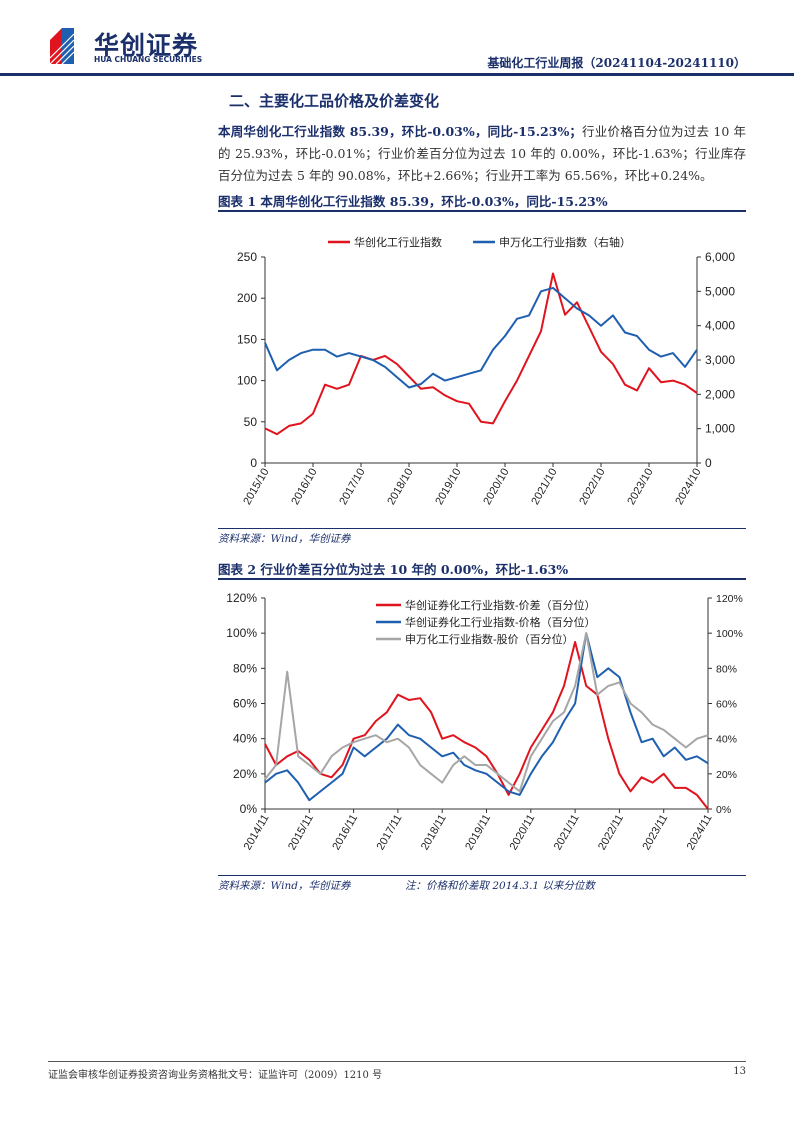  I want to click on figure2-source-divider, so click(482, 875).